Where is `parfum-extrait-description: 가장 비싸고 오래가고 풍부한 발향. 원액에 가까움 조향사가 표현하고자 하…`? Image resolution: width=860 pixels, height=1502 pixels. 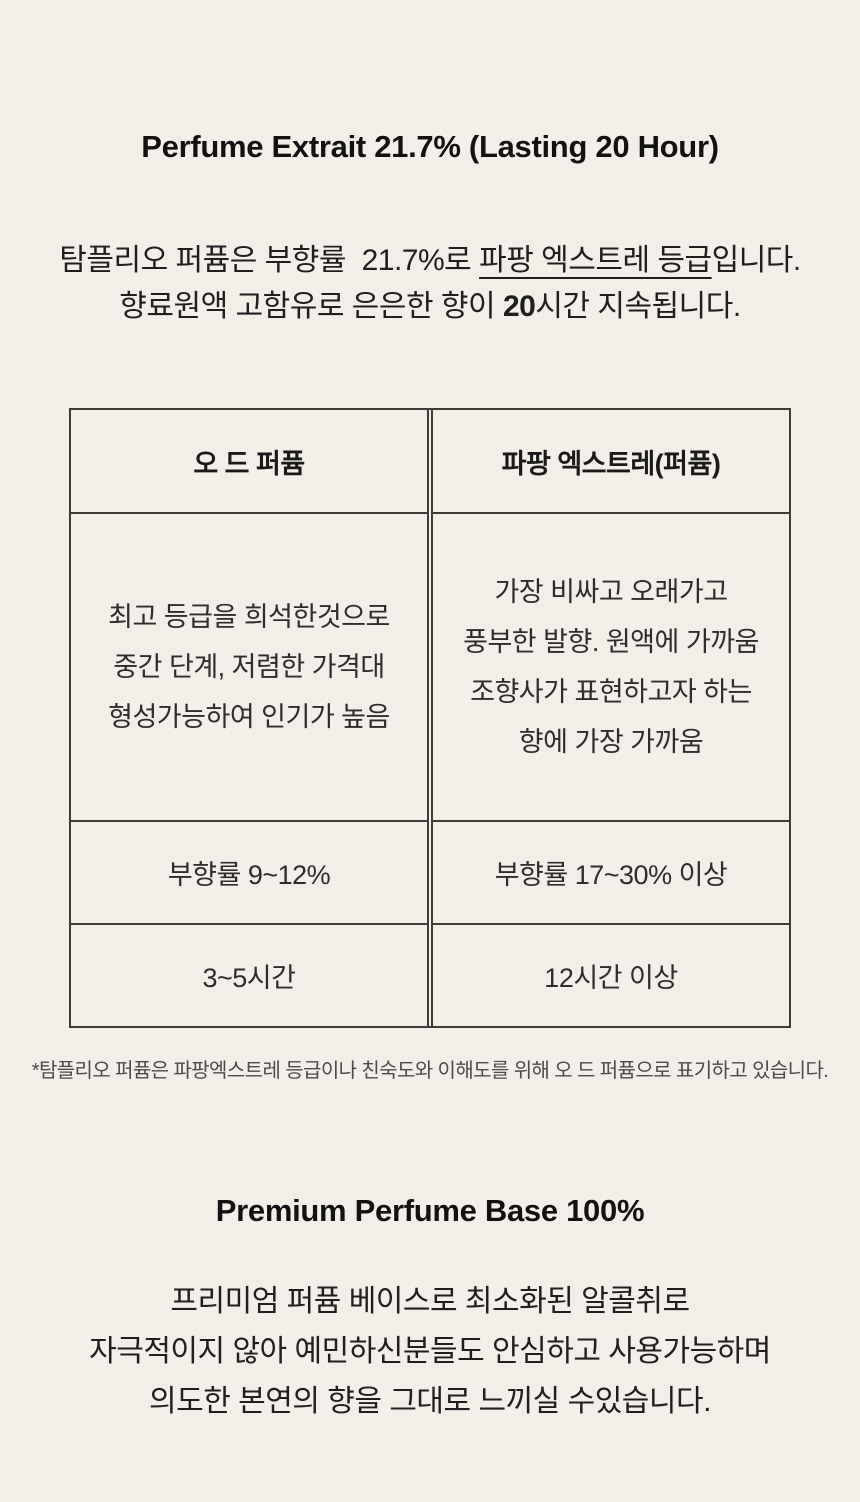
parfum-extrait-description: 가장 비싸고 오래가고 풍부한 발향. 원액에 가까움 조향사가 표현하고자 하… is located at coordinates (611, 666).